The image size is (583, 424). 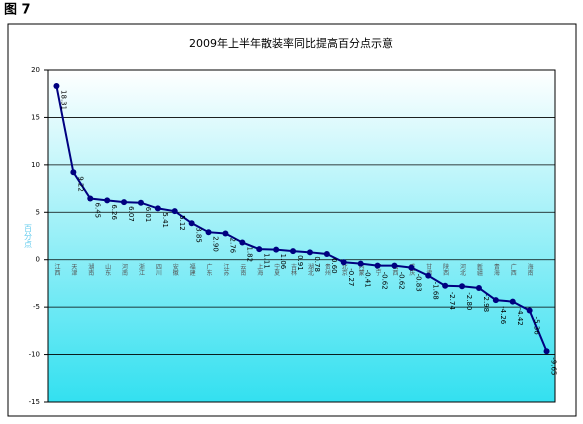 What do you see at coordinates (469, 301) in the screenshot?
I see `data-label: -2.80` at bounding box center [469, 301].